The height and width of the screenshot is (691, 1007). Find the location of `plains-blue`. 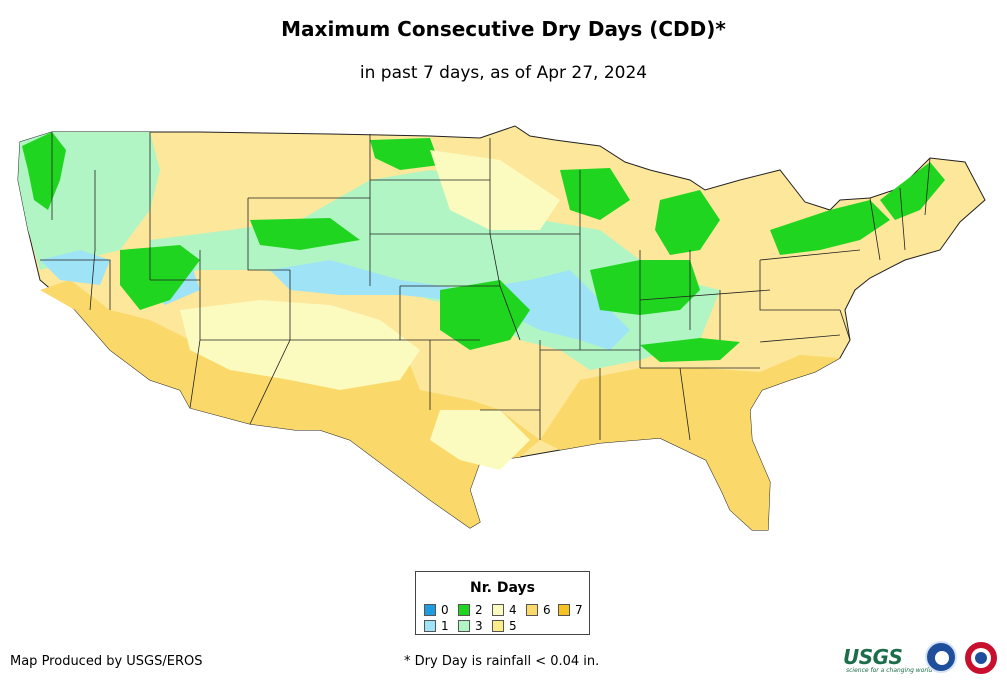

plains-blue is located at coordinates (450, 305).